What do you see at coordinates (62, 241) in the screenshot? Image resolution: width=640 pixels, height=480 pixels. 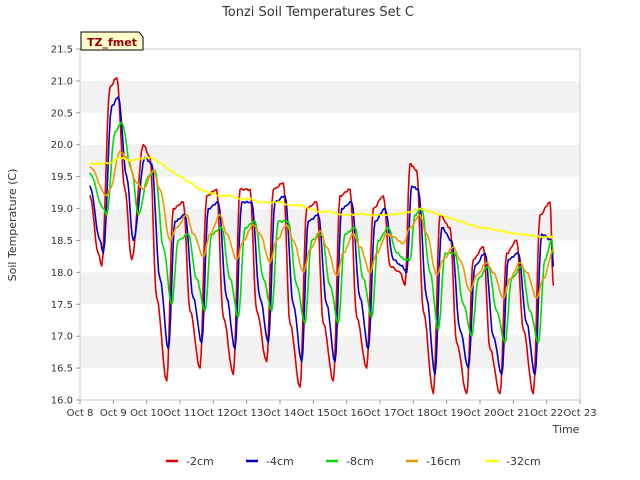 I see `y-tick-label: 18.5` at bounding box center [62, 241].